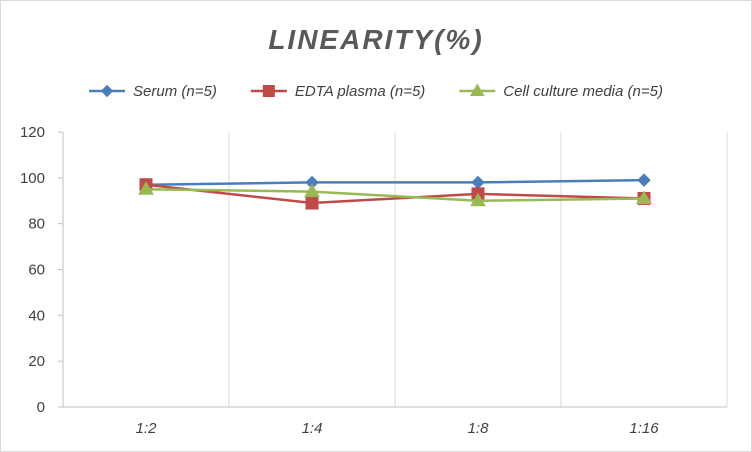  Describe the element at coordinates (41, 407) in the screenshot. I see `y-tick-label: 0` at that location.